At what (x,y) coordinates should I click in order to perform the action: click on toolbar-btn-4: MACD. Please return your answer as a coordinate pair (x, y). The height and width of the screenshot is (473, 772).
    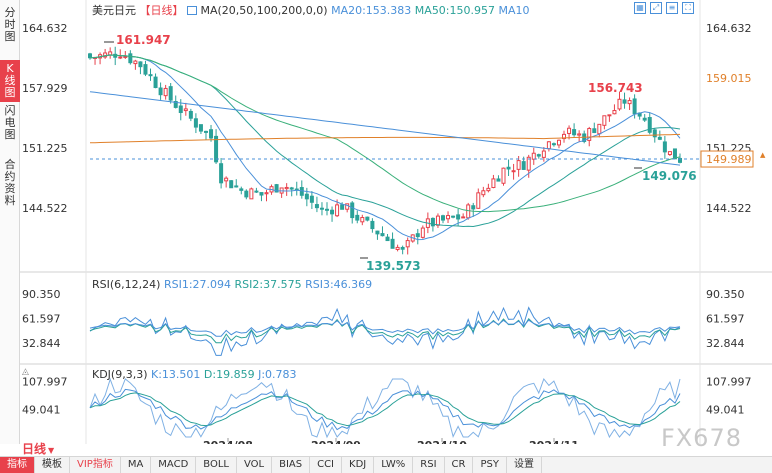
    Looking at the image, I should click on (174, 464).